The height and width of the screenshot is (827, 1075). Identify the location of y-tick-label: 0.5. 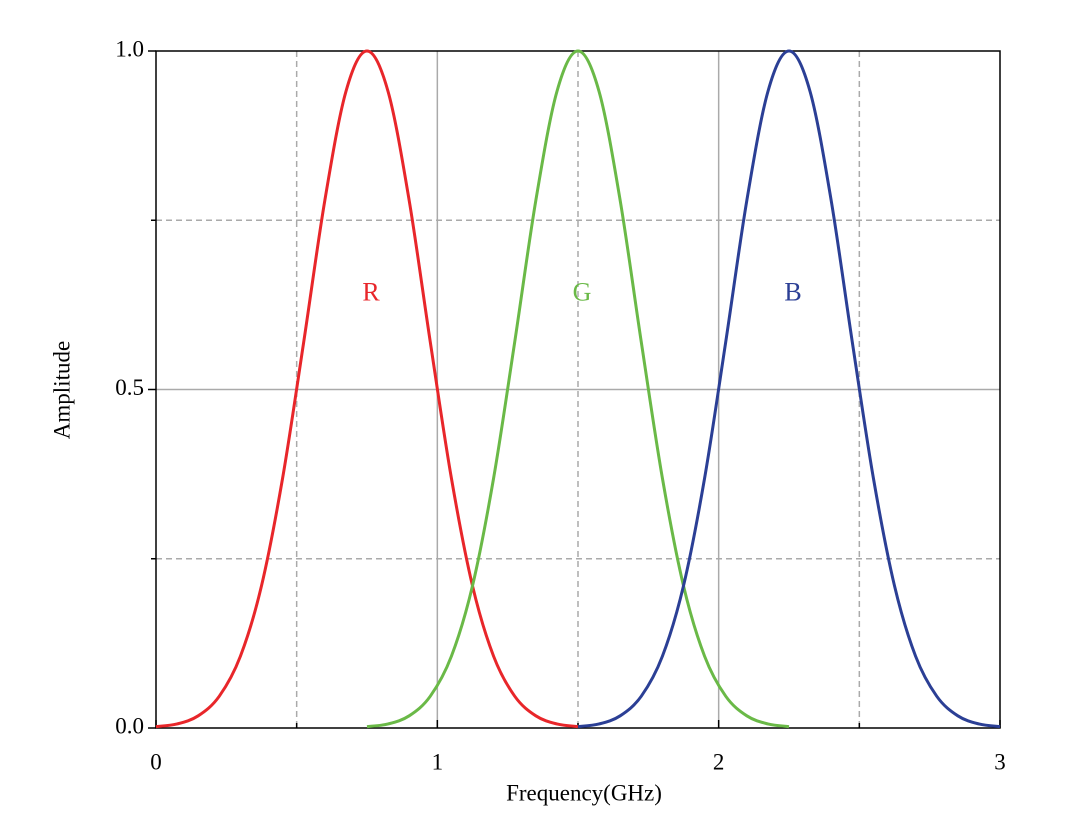
(129, 387).